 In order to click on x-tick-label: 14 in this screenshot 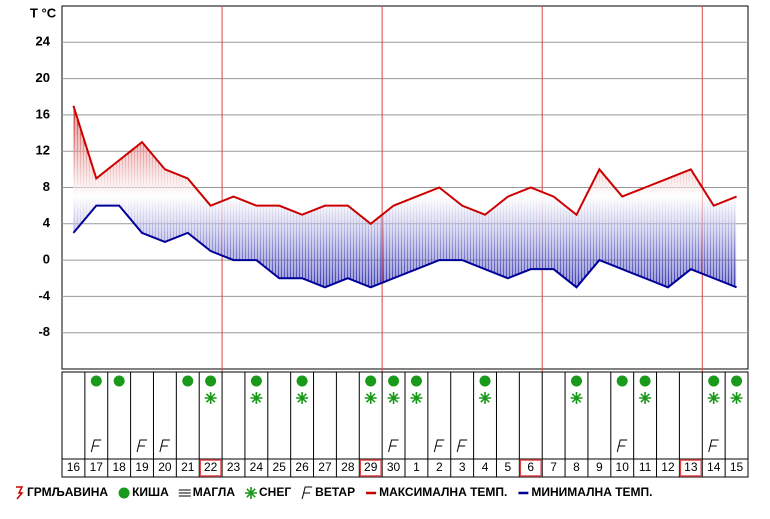, I will do `click(714, 467)`.